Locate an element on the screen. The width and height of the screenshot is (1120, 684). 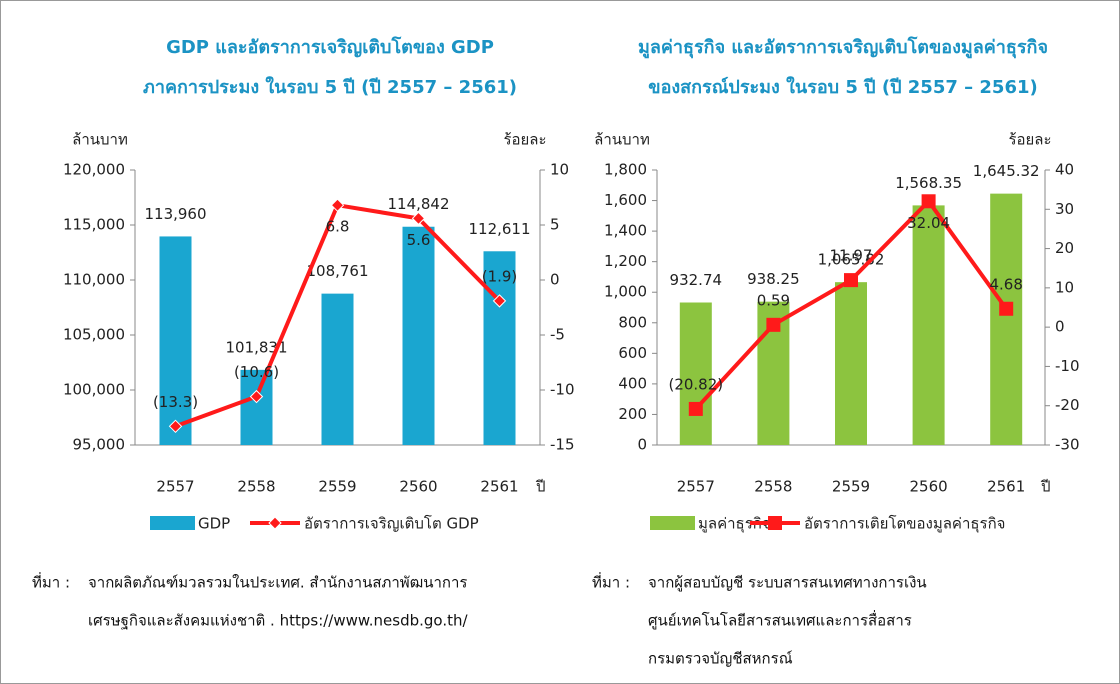
note-line: จากผู้สอบบัญชี ระบบสารสนเทศทางการเงิน is located at coordinates (787, 583).